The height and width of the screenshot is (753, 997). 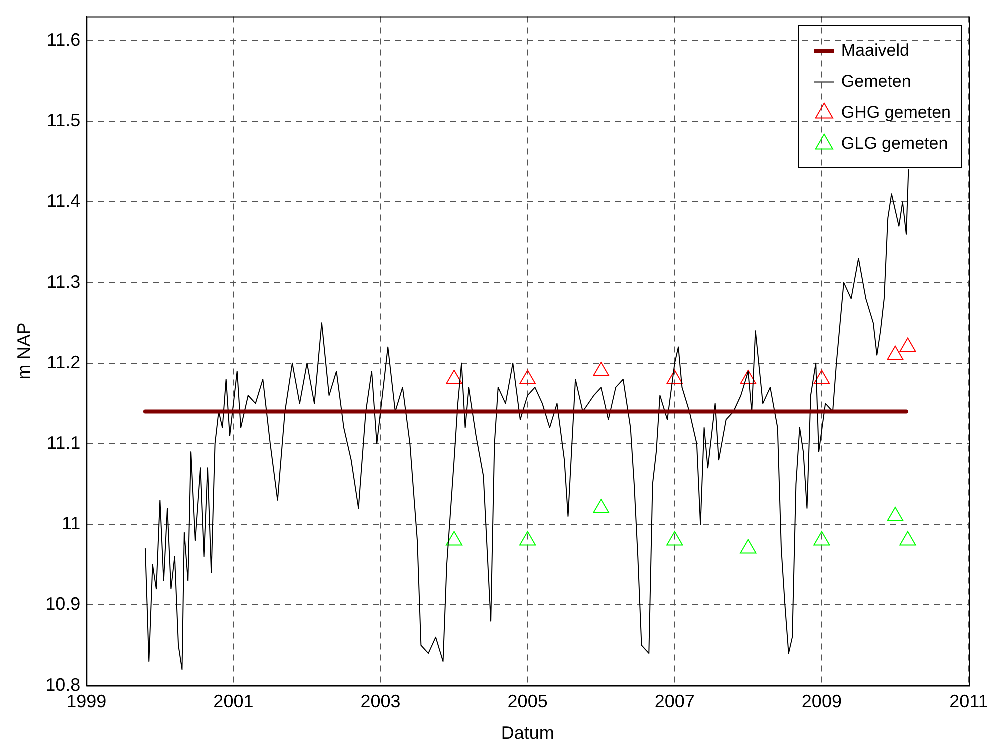 What do you see at coordinates (63, 282) in the screenshot?
I see `y-tick-label: 11.3` at bounding box center [63, 282].